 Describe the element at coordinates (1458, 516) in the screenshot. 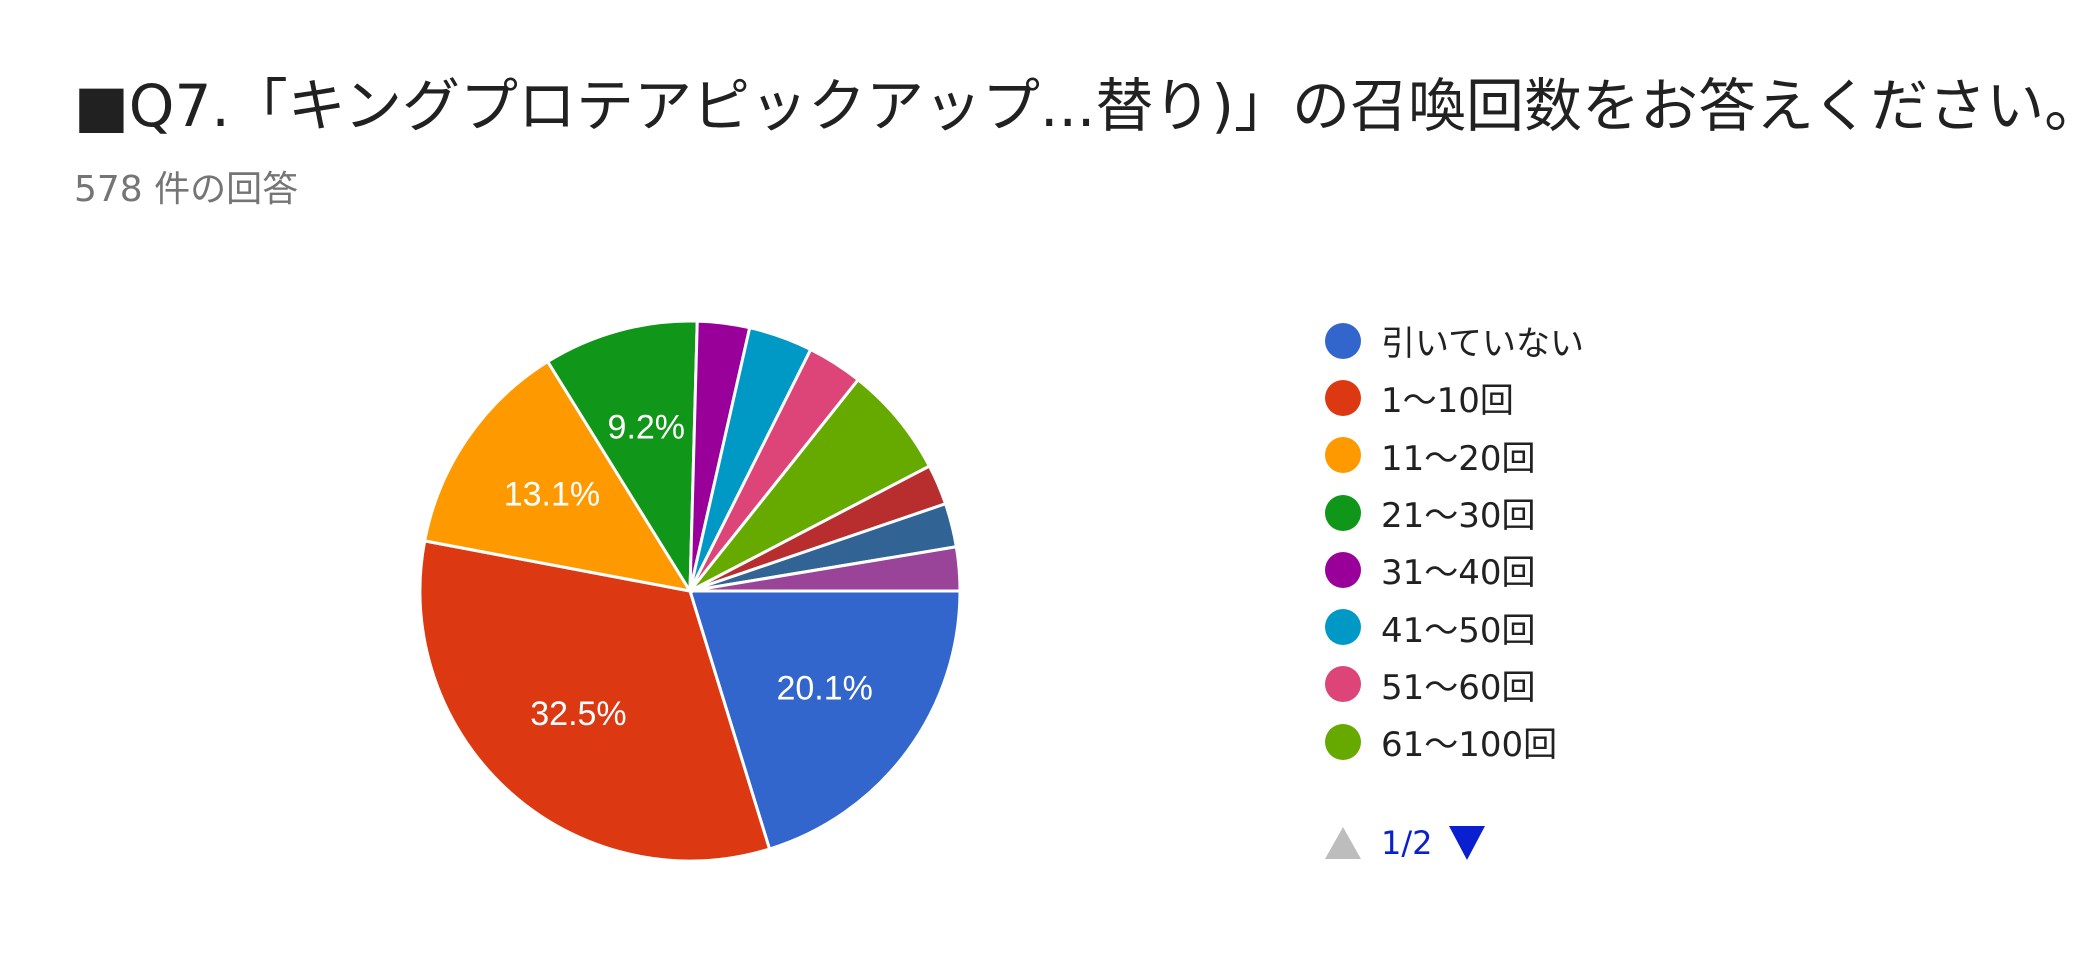

I see `legend-label: 21〜30回` at that location.